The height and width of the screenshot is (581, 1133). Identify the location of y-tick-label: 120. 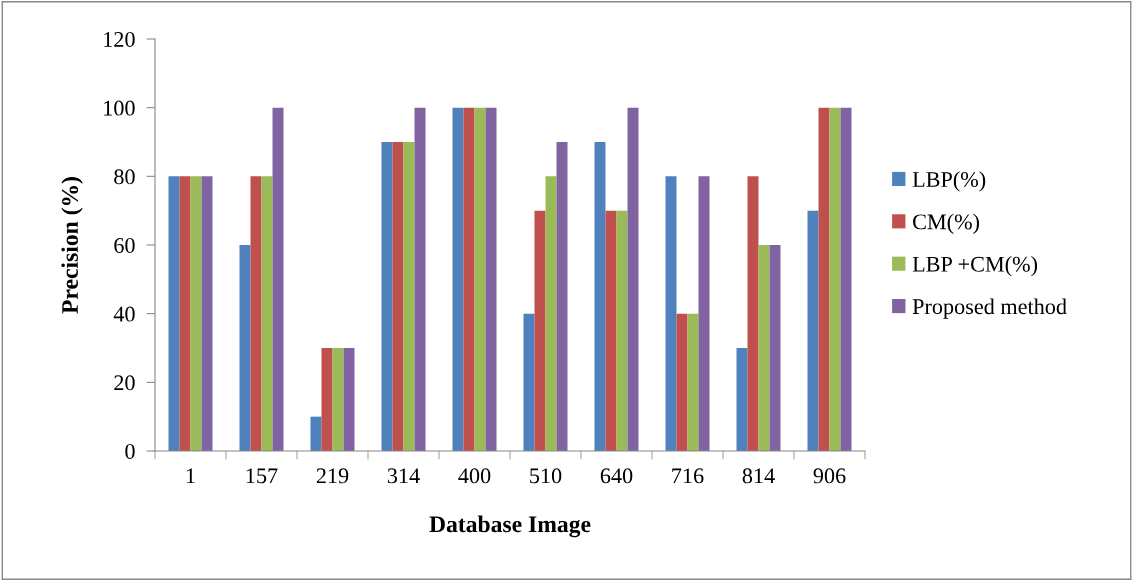
(119, 39).